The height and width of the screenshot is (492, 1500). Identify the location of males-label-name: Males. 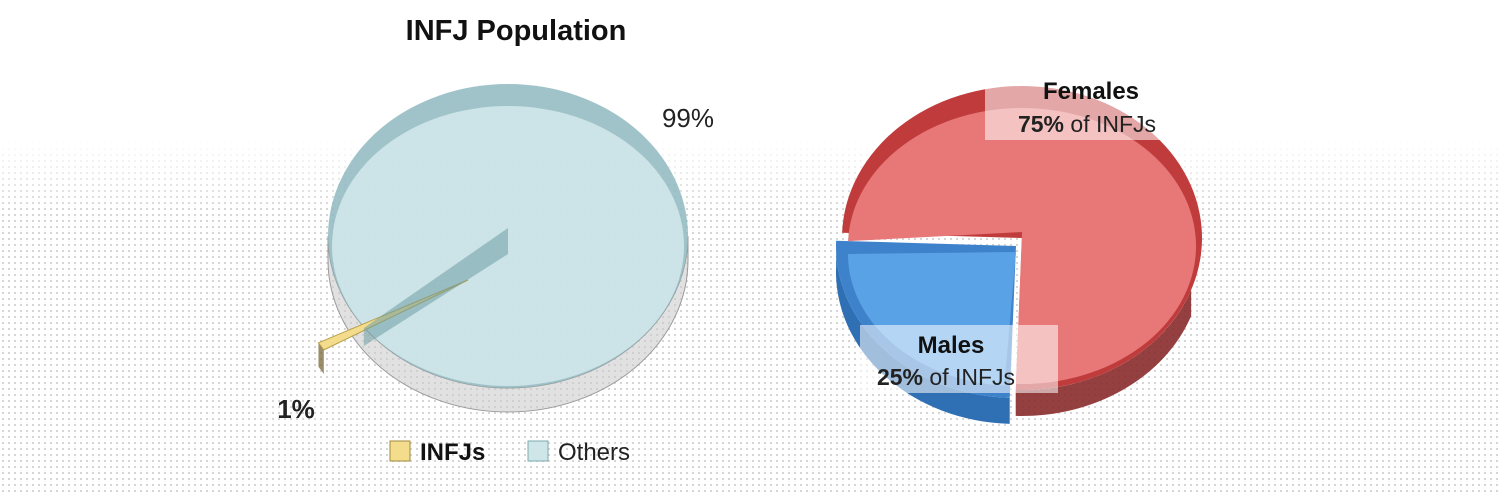
(951, 345).